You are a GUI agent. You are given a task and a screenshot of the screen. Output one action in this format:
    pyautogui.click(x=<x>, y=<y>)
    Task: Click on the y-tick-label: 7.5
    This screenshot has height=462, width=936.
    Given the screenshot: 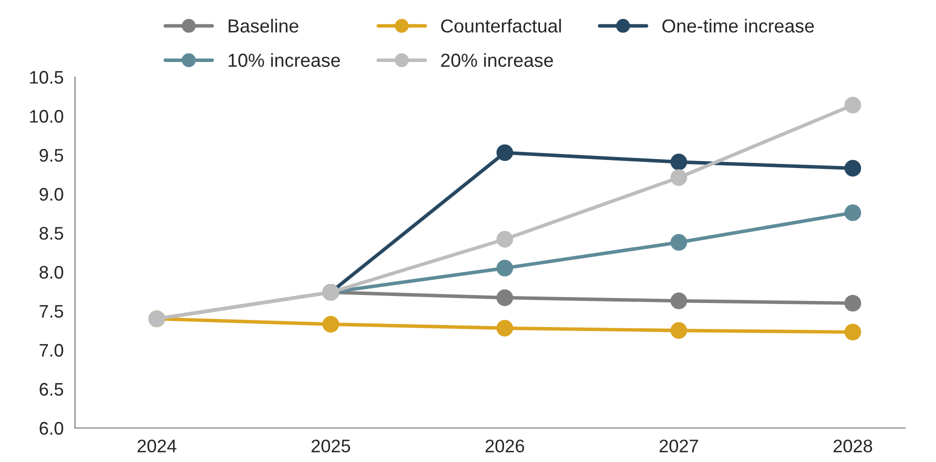 What is the action you would take?
    pyautogui.click(x=52, y=311)
    